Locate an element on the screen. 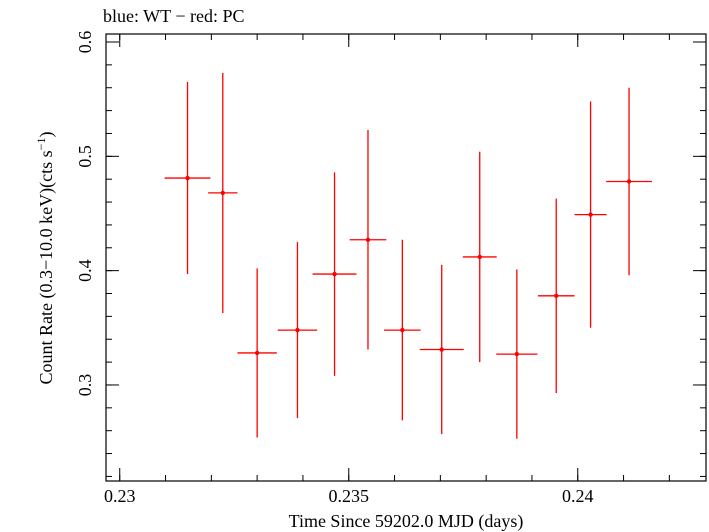 The height and width of the screenshot is (532, 709). y-axis-title: Count Rate (0.3−10.0 keV)(cts s−1) is located at coordinates (45, 258).